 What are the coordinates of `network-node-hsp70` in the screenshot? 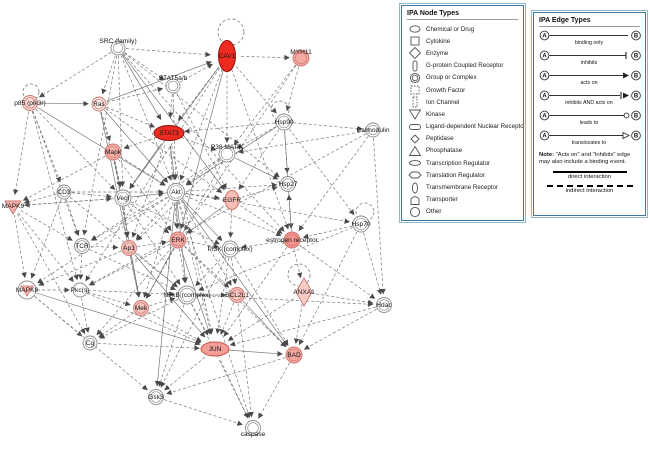 It's located at (361, 224).